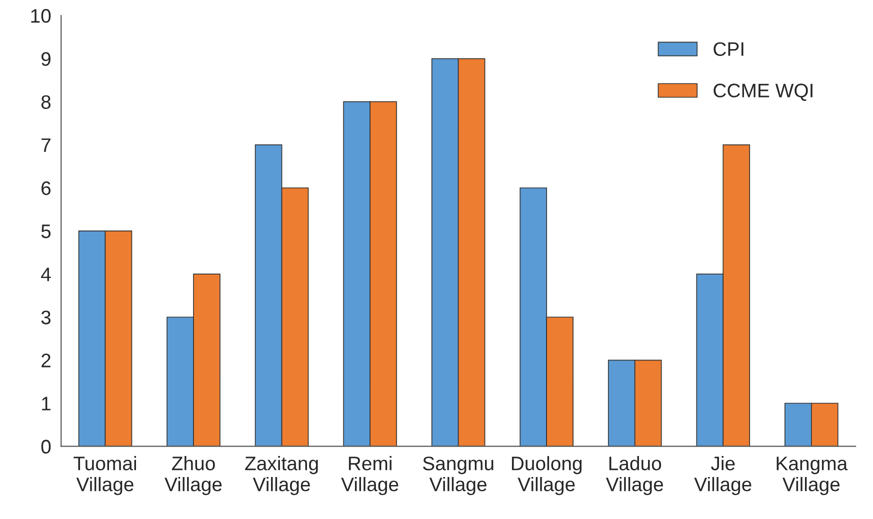  Describe the element at coordinates (458, 476) in the screenshot. I see `x-tick-label: Sangmu Village` at that location.